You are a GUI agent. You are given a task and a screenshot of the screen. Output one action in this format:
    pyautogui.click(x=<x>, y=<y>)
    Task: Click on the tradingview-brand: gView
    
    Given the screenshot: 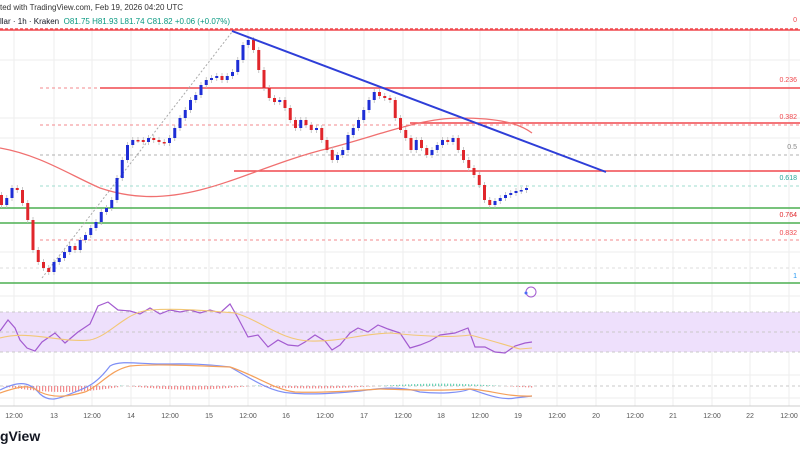 What is the action you would take?
    pyautogui.click(x=20, y=436)
    